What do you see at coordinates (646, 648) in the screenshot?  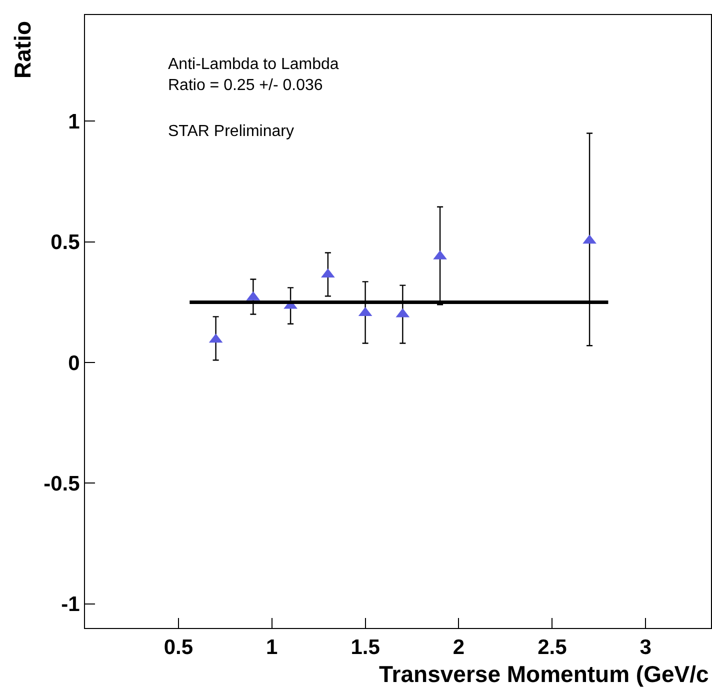 I see `x-tick-label: 3` at bounding box center [646, 648].